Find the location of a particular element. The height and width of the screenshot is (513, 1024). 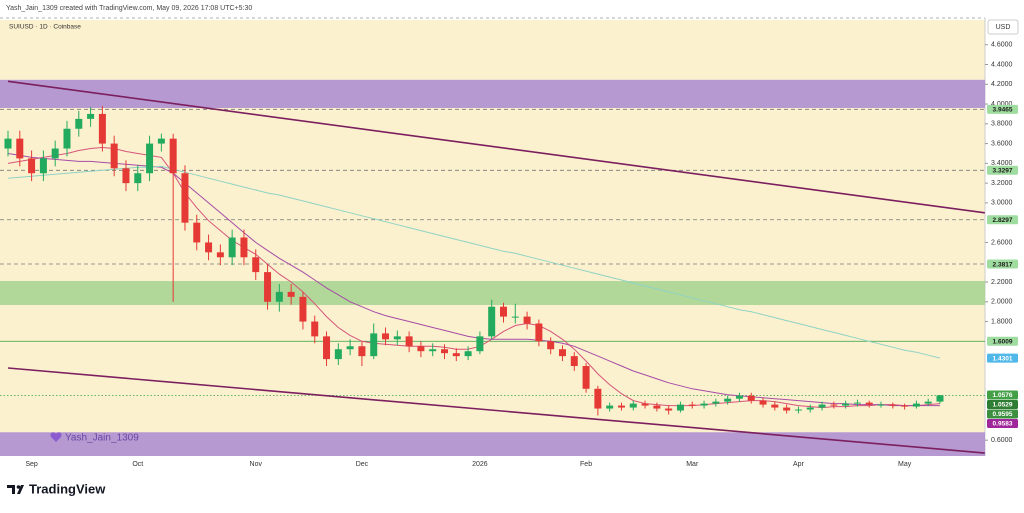

y-tick-label: 3.4000 is located at coordinates (1002, 163).